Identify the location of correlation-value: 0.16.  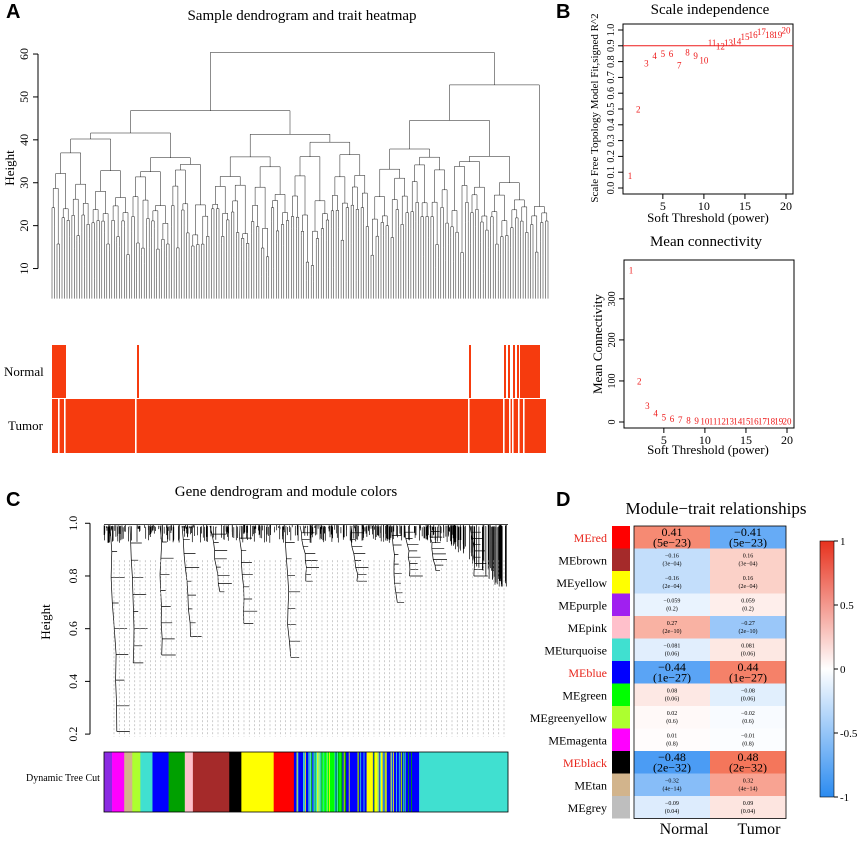
(748, 579).